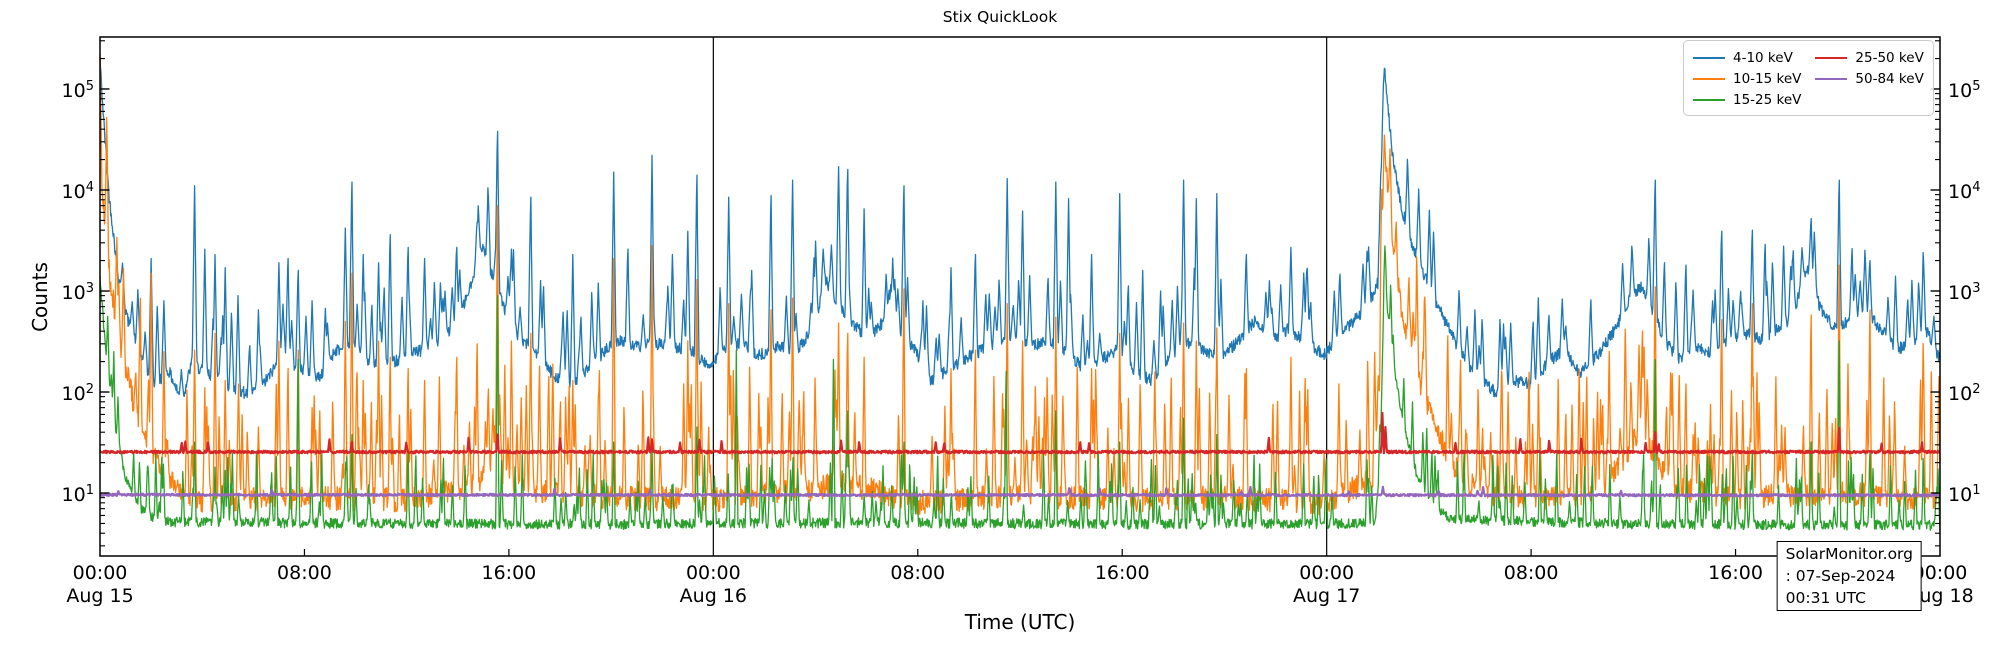  Describe the element at coordinates (1889, 57) in the screenshot. I see `legend-label: 25-50 keV` at that location.